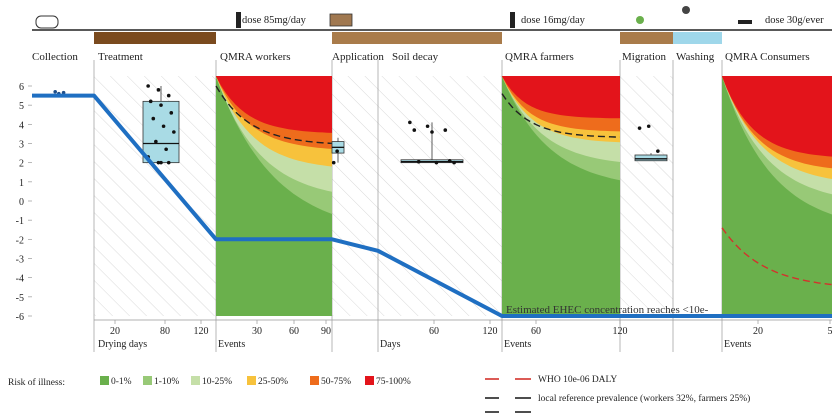  What do you see at coordinates (830, 331) in the screenshot?
I see `x-tick-label: 5` at bounding box center [830, 331].